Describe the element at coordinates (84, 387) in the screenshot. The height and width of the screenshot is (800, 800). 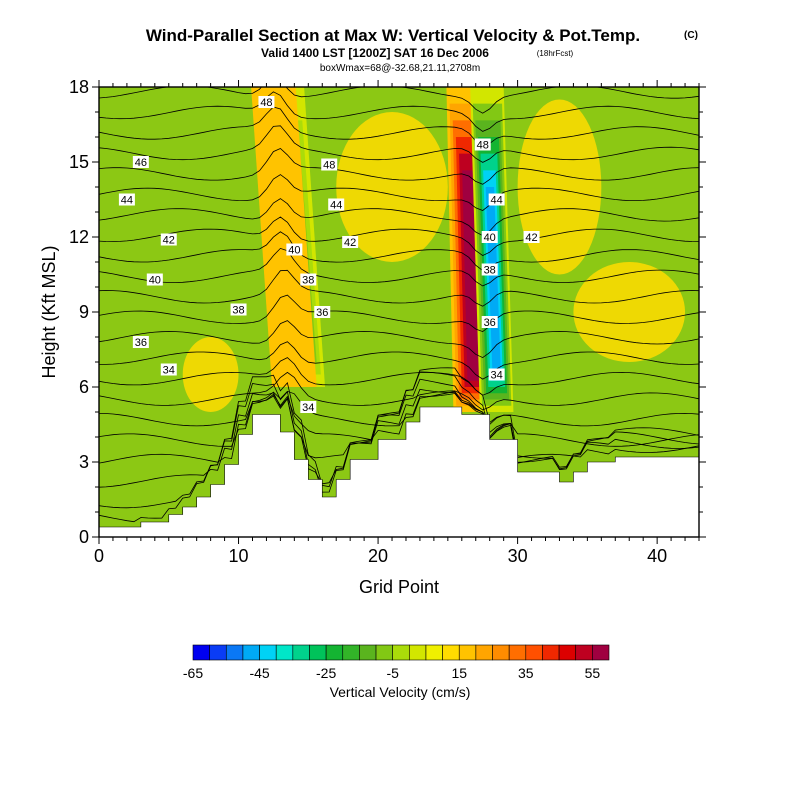
I see `y-tick-label: 6` at that location.